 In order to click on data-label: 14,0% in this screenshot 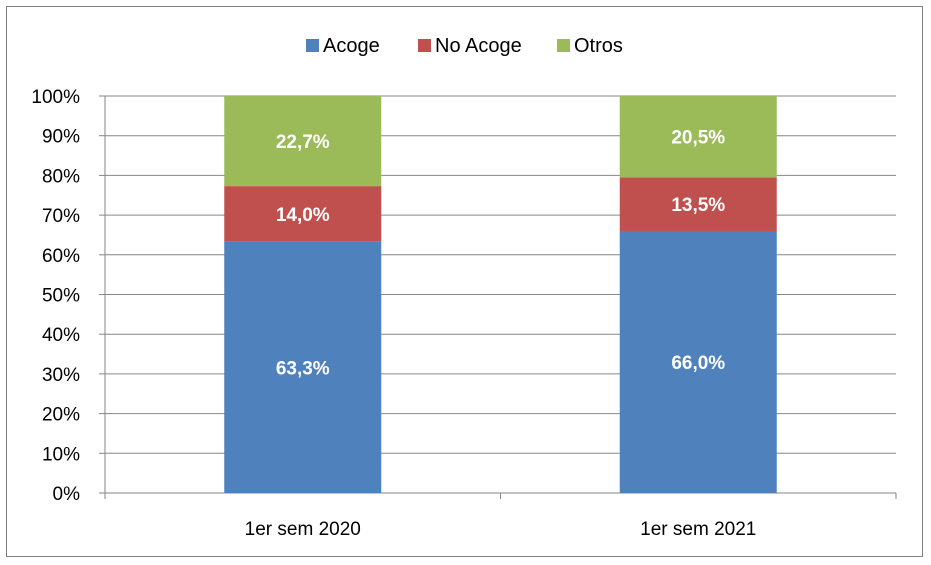, I will do `click(303, 215)`.